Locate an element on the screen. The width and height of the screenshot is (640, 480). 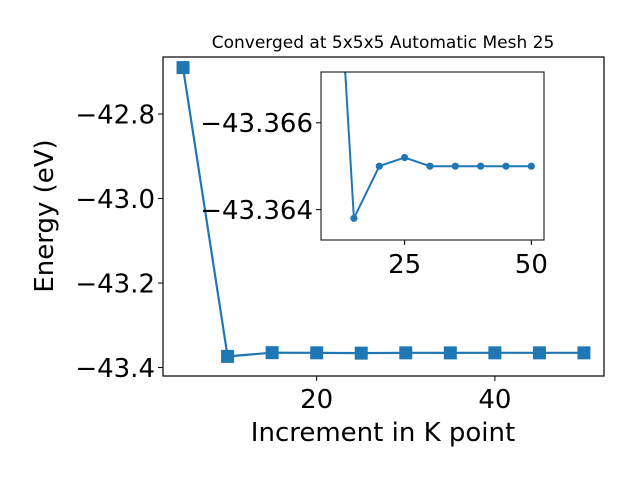
inset-y-tick-label: −43.364 is located at coordinates (256, 211).